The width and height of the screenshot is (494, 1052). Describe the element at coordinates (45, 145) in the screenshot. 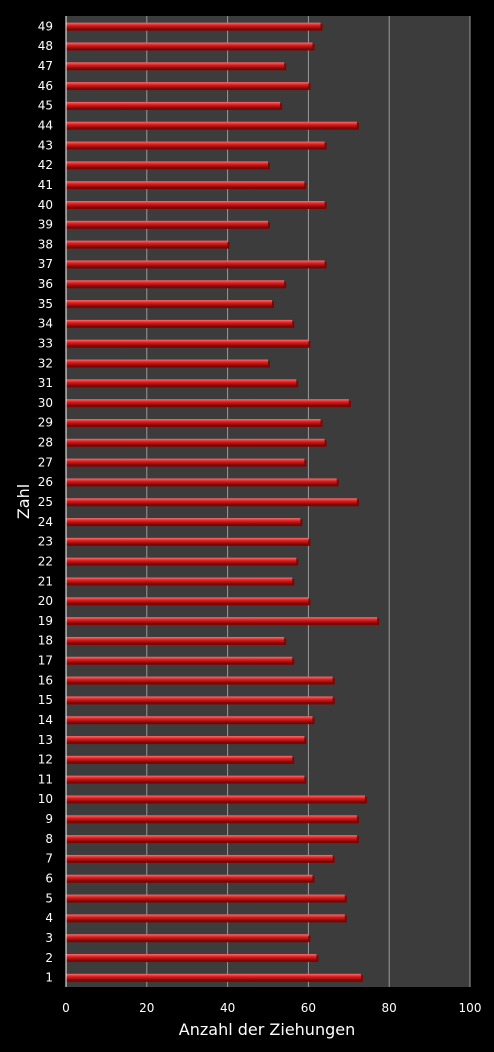

I see `y-tick-label: 43` at that location.